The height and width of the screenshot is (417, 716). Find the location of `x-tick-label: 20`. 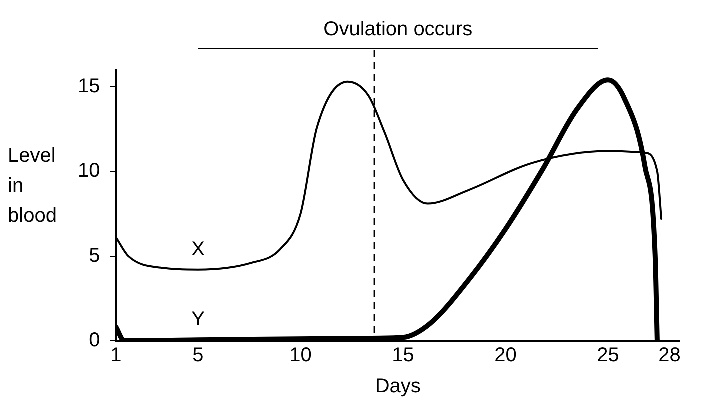

x-tick-label: 20 is located at coordinates (505, 355).